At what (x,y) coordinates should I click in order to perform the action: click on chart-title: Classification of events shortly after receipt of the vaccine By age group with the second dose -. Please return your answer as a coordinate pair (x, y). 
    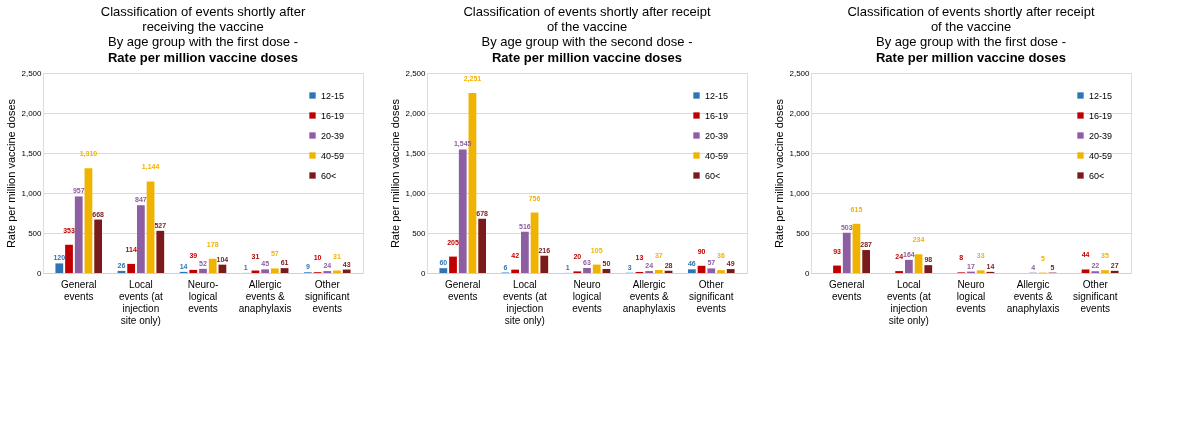
    Looking at the image, I should click on (587, 26).